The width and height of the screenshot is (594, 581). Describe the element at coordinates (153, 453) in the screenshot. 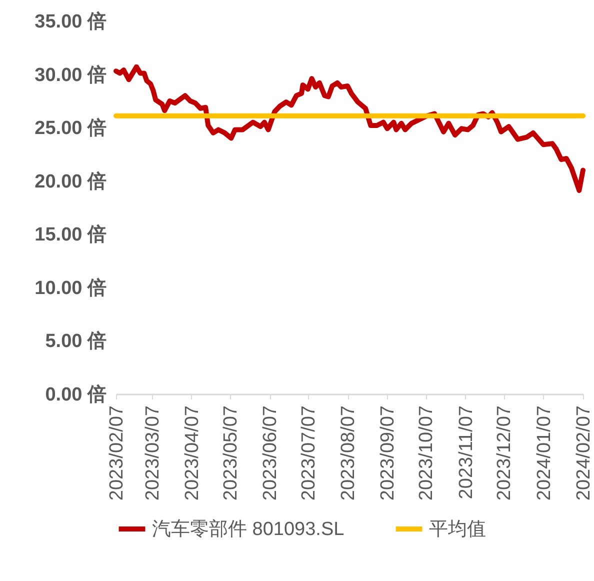

I see `x-tick-label: 2023/03/07` at that location.